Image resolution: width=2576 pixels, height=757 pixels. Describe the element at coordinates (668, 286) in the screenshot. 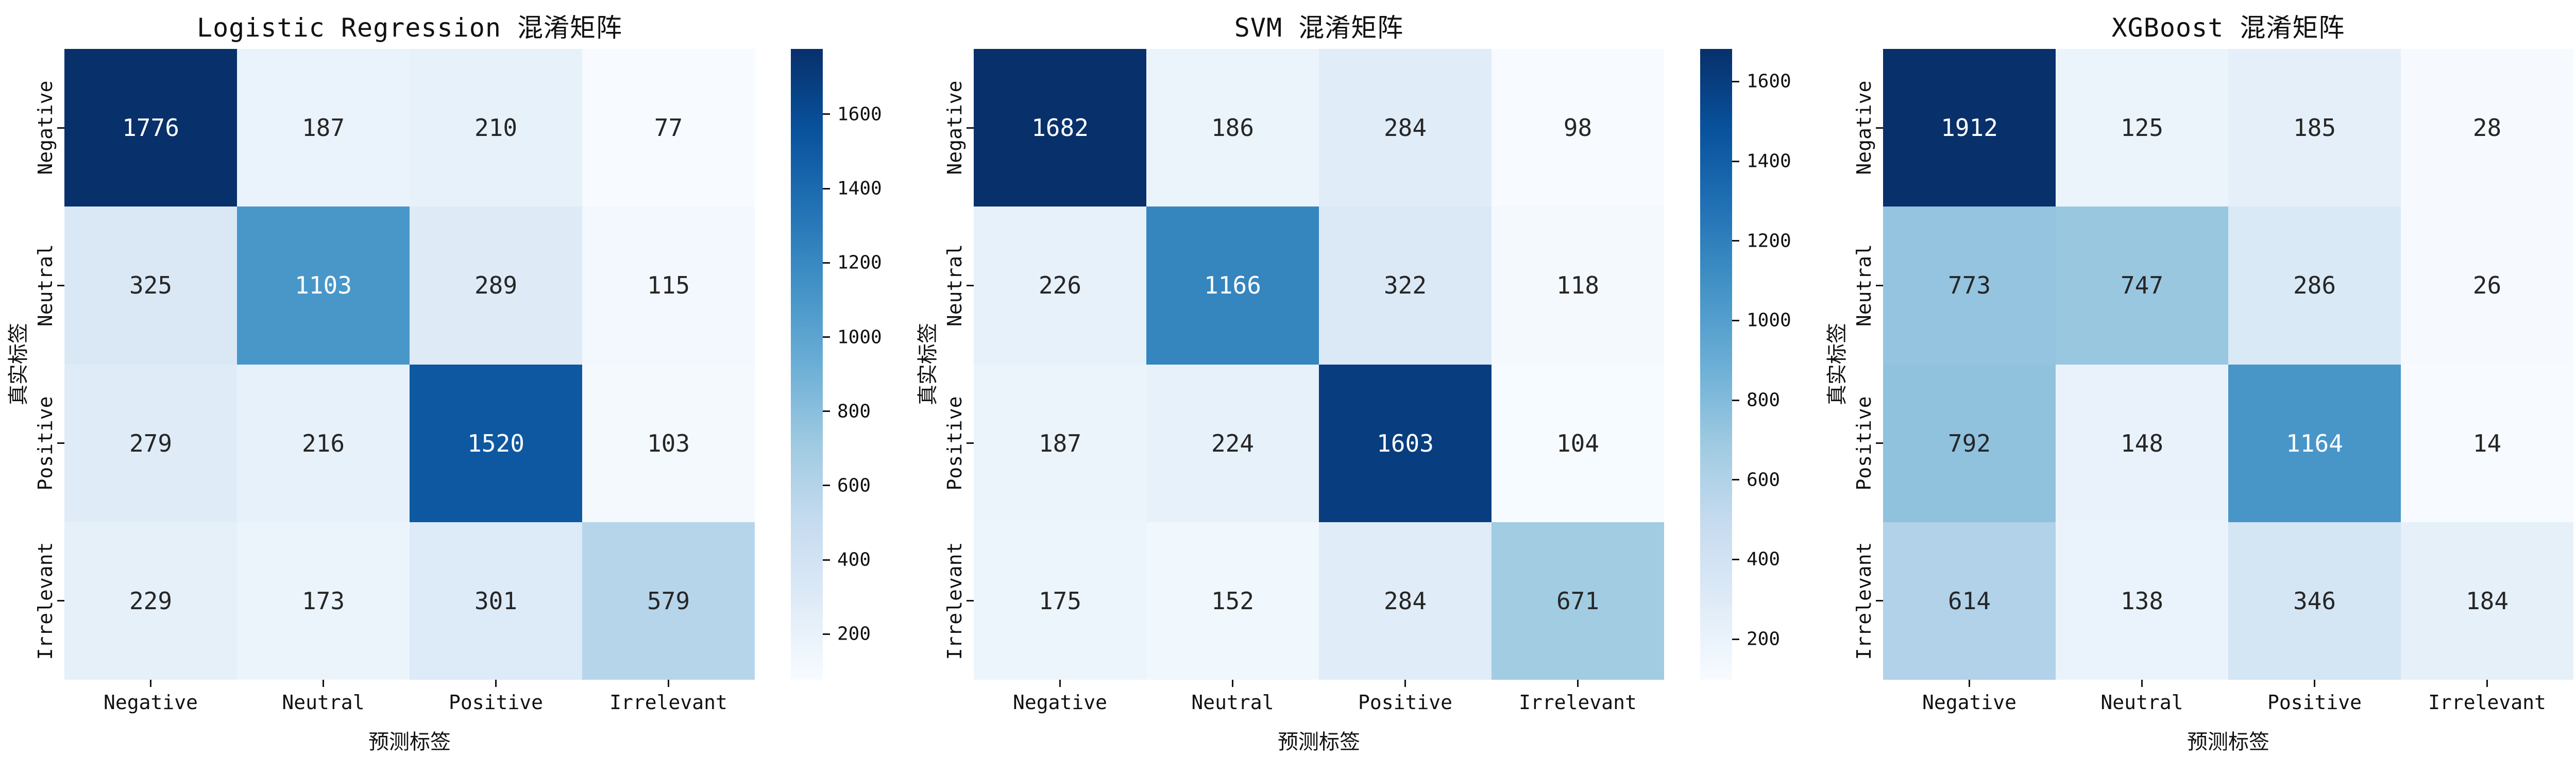

I see `heatmap-cell: 115` at that location.